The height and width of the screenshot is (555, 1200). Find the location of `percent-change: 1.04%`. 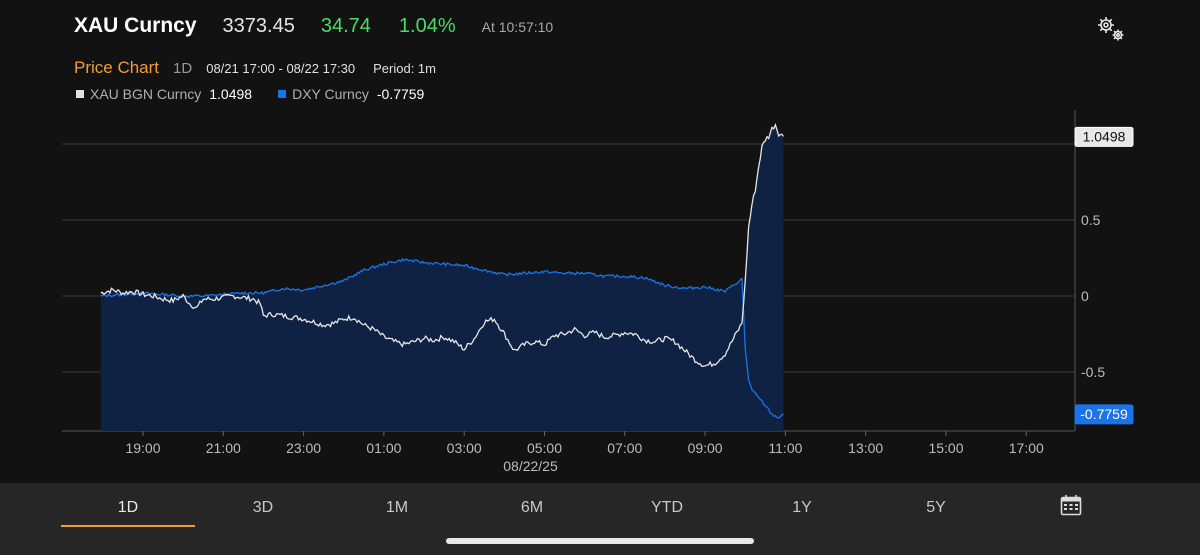

percent-change: 1.04% is located at coordinates (427, 26).